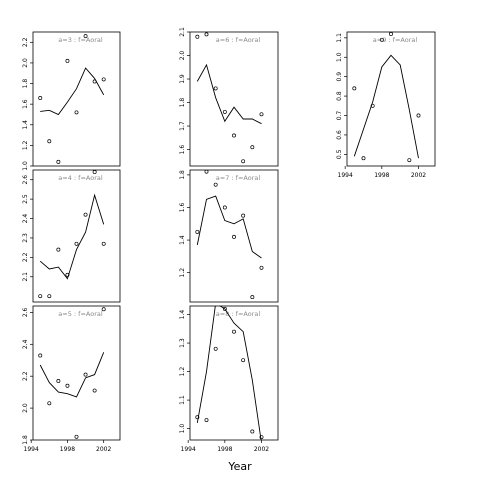 The width and height of the screenshot is (480, 480). I want to click on y-tick-label: 2.1, so click(25, 277).